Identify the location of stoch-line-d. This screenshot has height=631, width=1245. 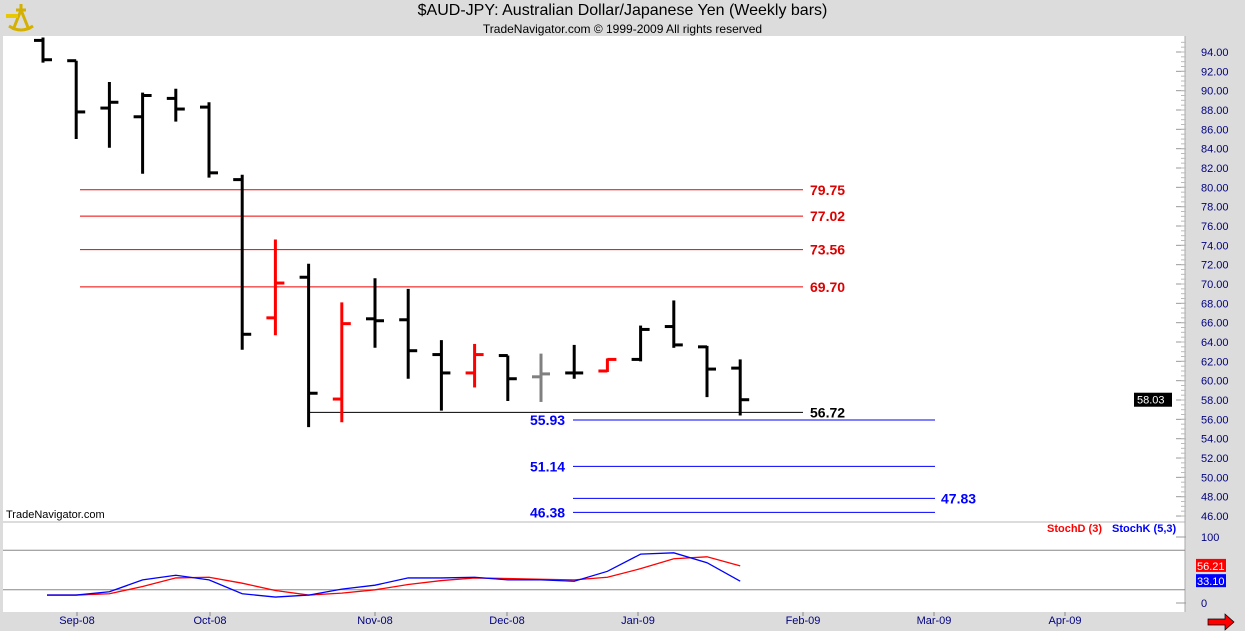
(394, 576).